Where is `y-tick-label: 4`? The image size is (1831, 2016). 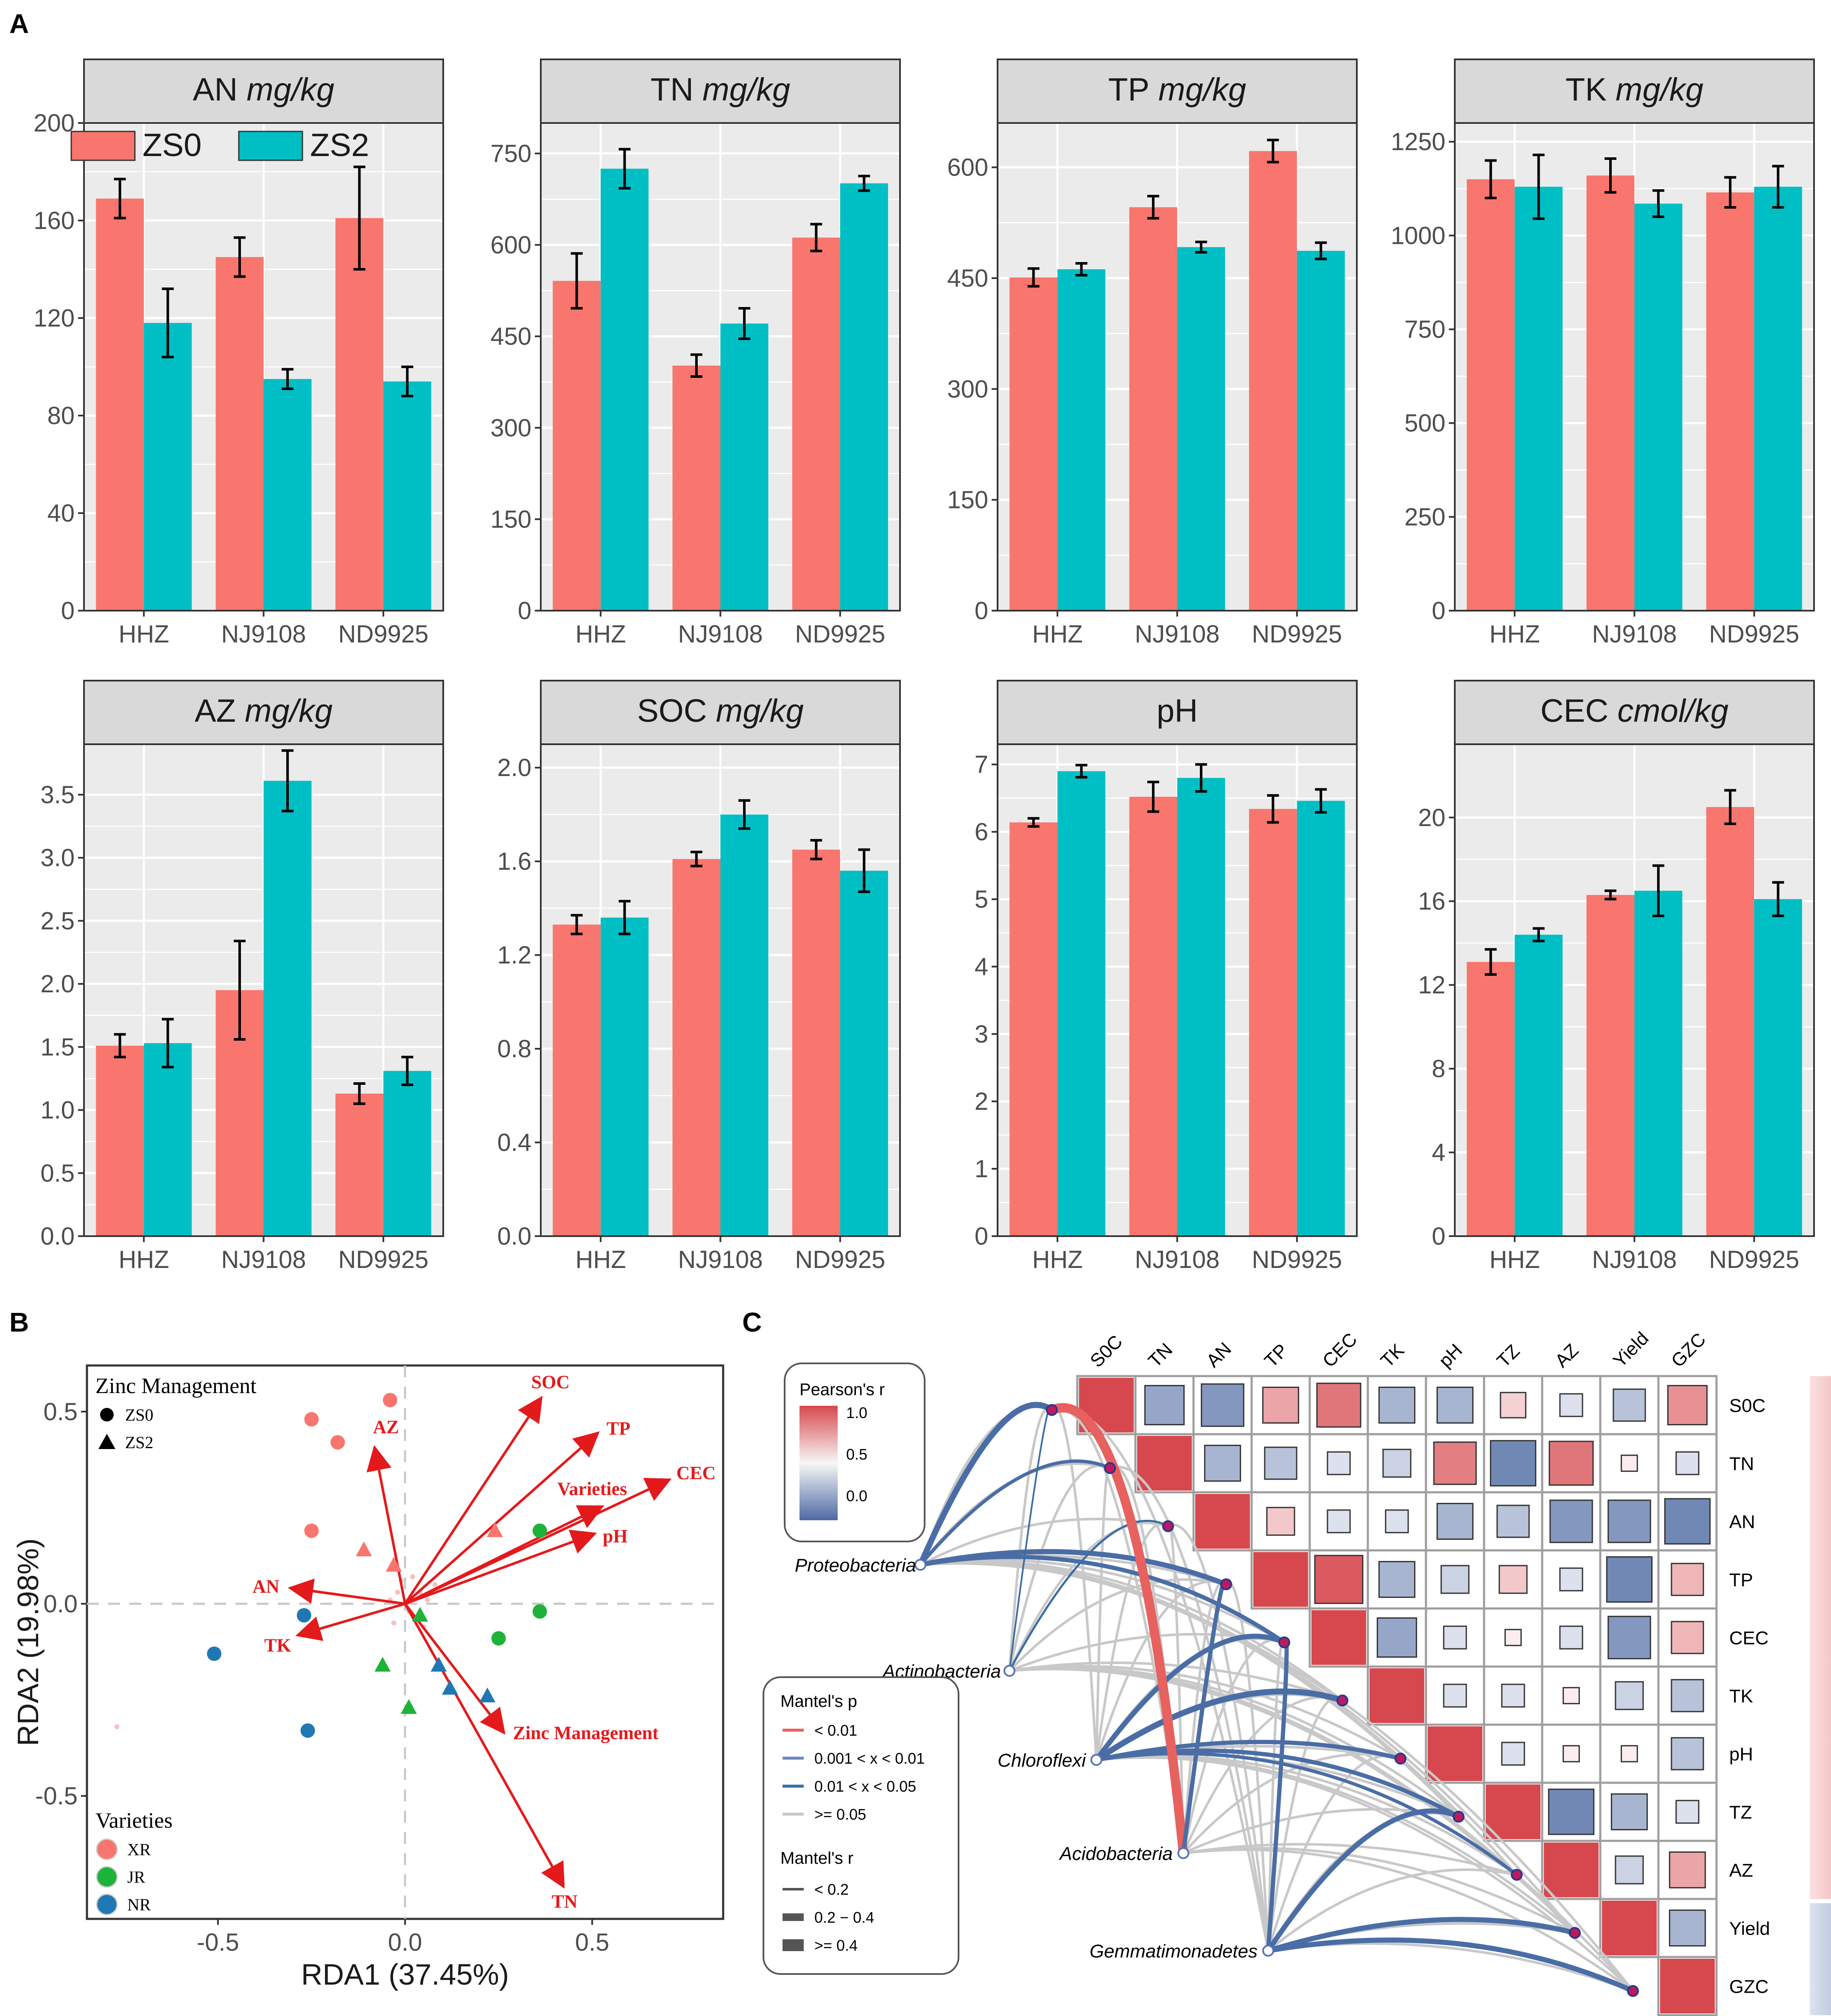 y-tick-label: 4 is located at coordinates (981, 966).